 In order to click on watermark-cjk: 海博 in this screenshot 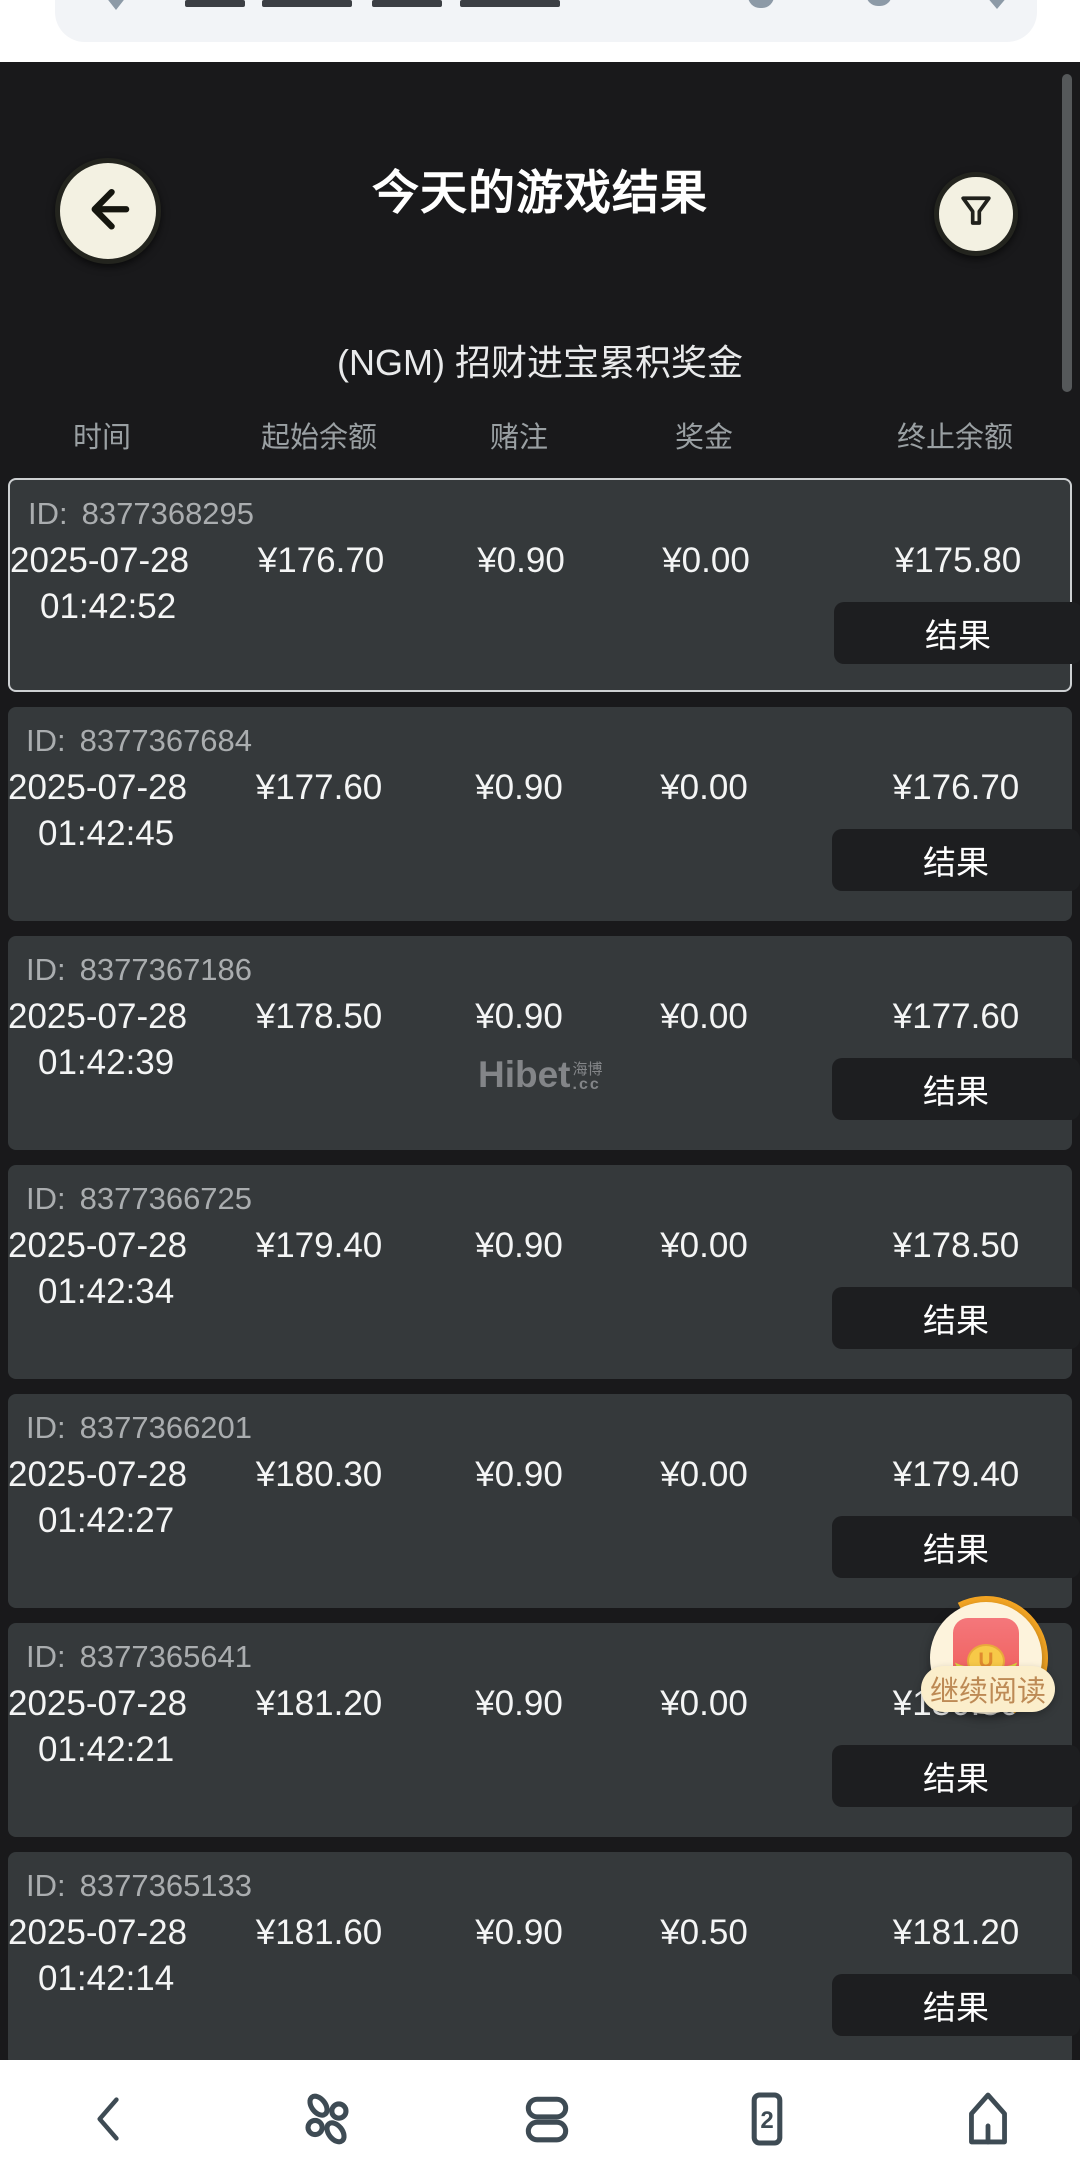, I will do `click(587, 1069)`.